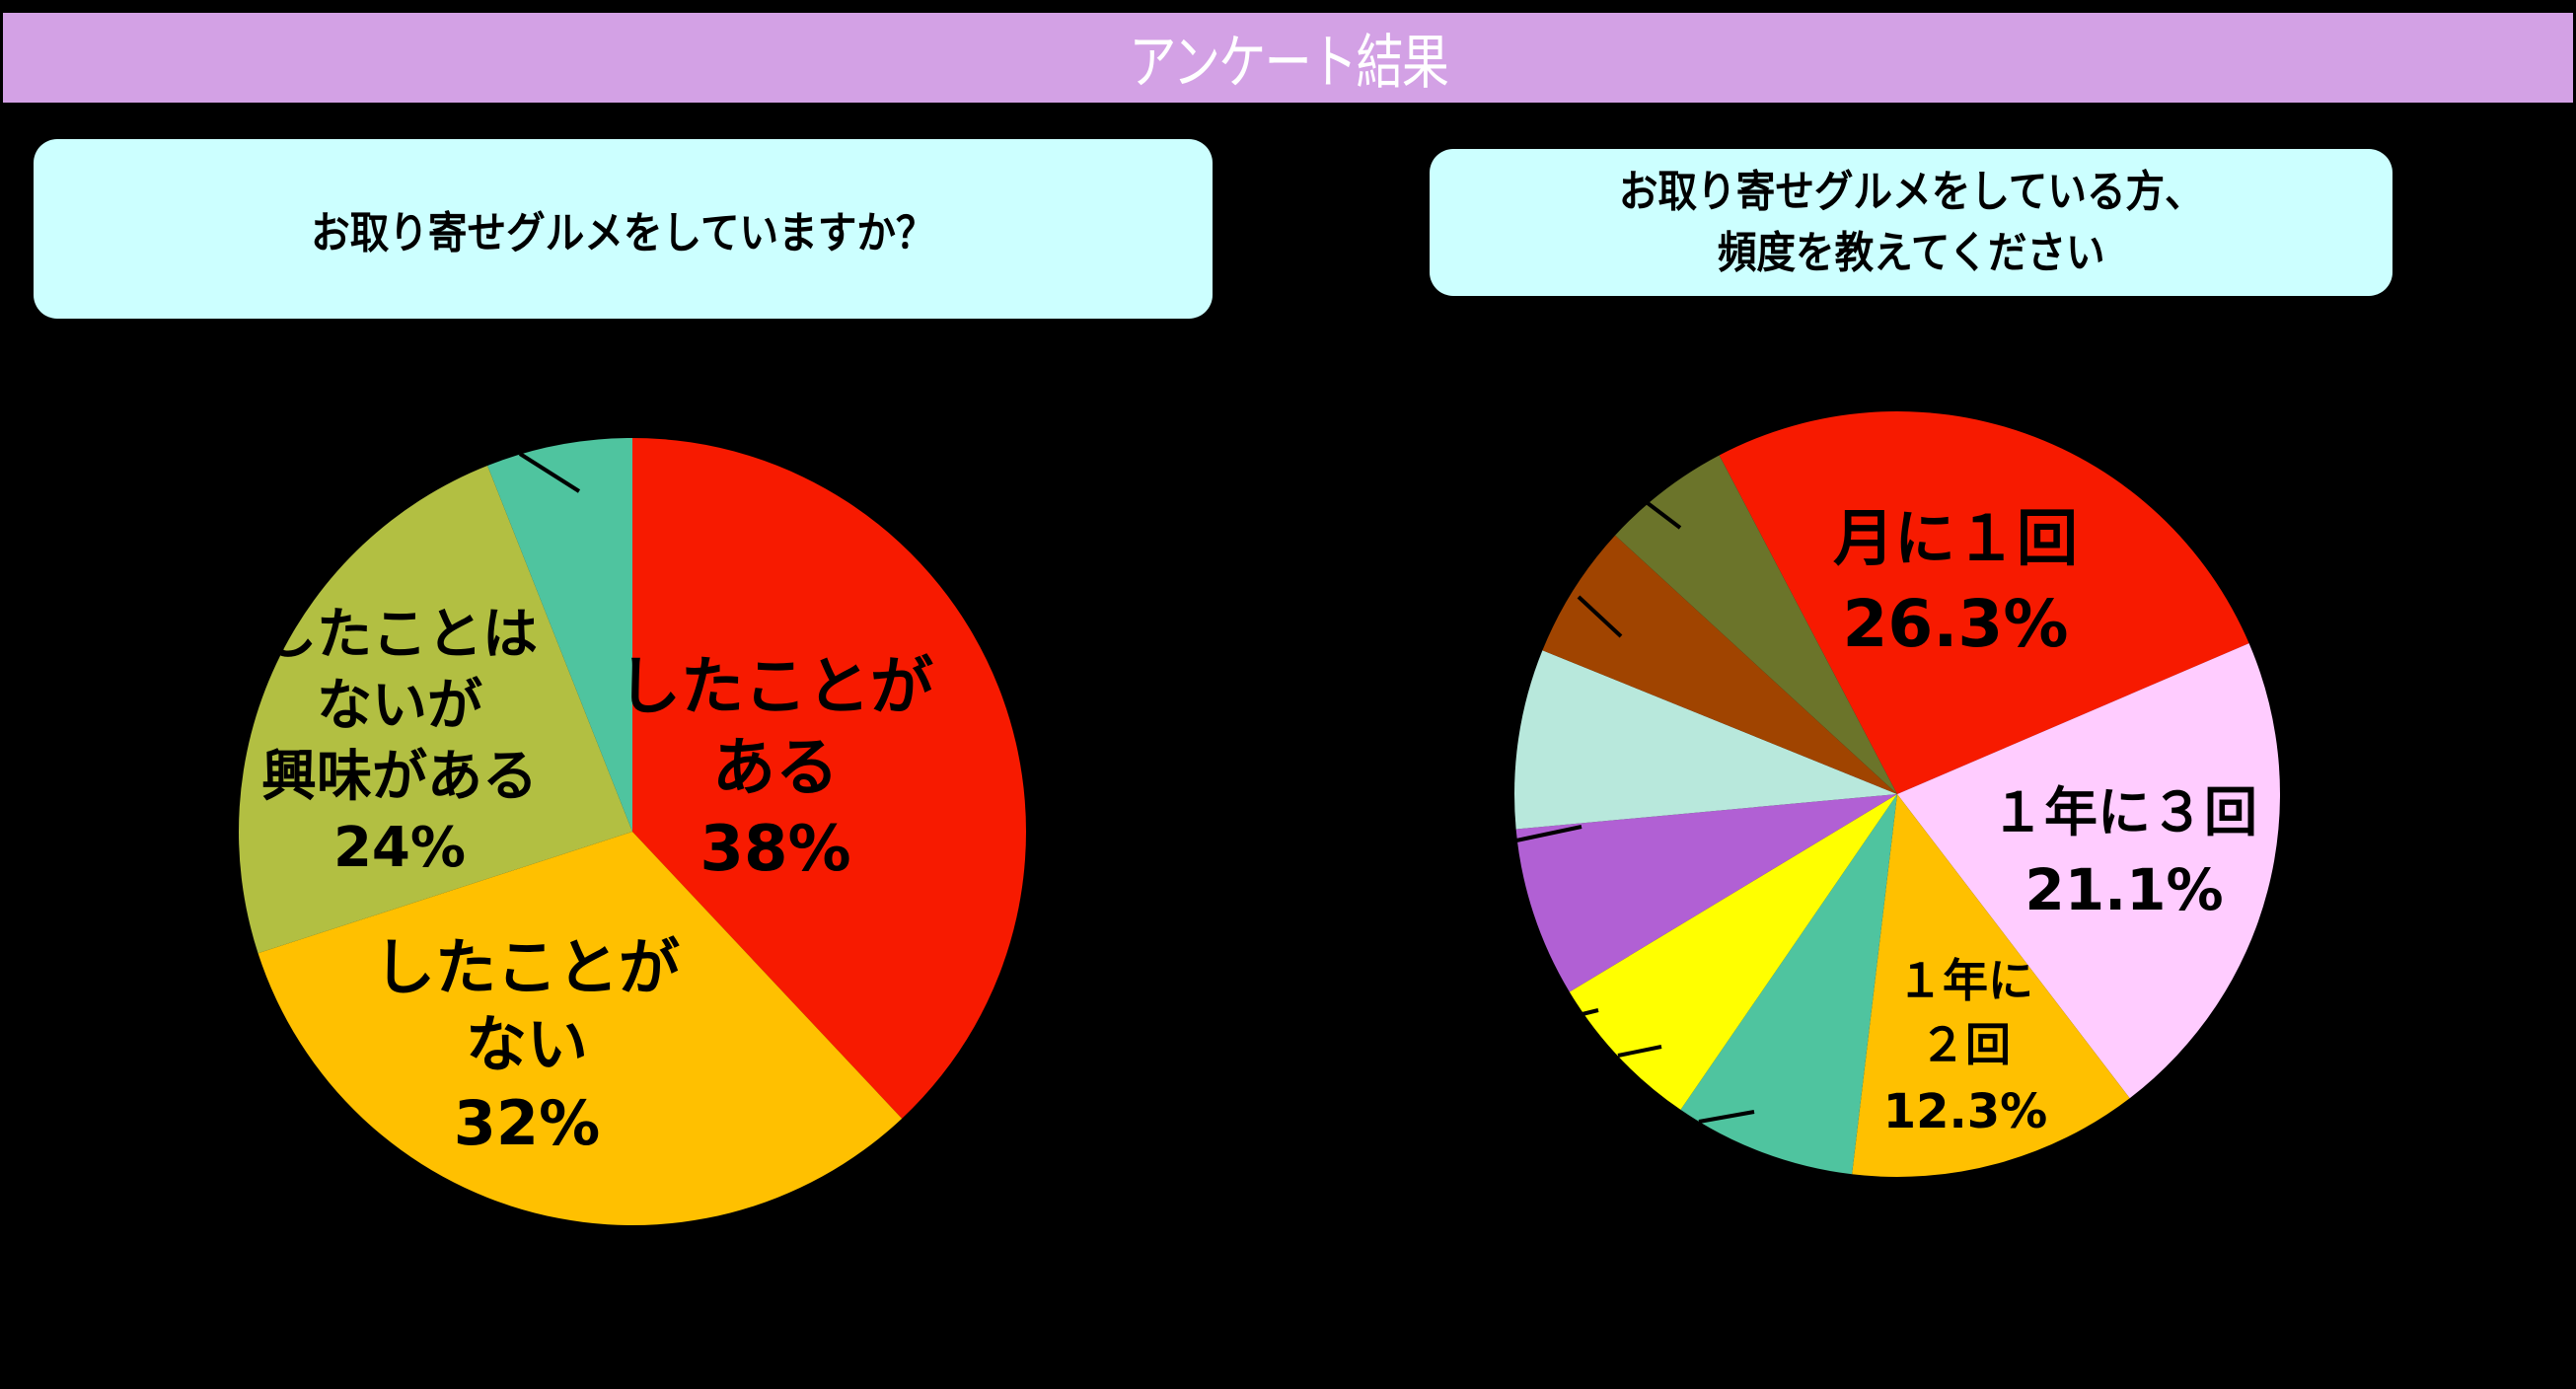  What do you see at coordinates (775, 768) in the screenshot?
I see `slice-label: ある` at bounding box center [775, 768].